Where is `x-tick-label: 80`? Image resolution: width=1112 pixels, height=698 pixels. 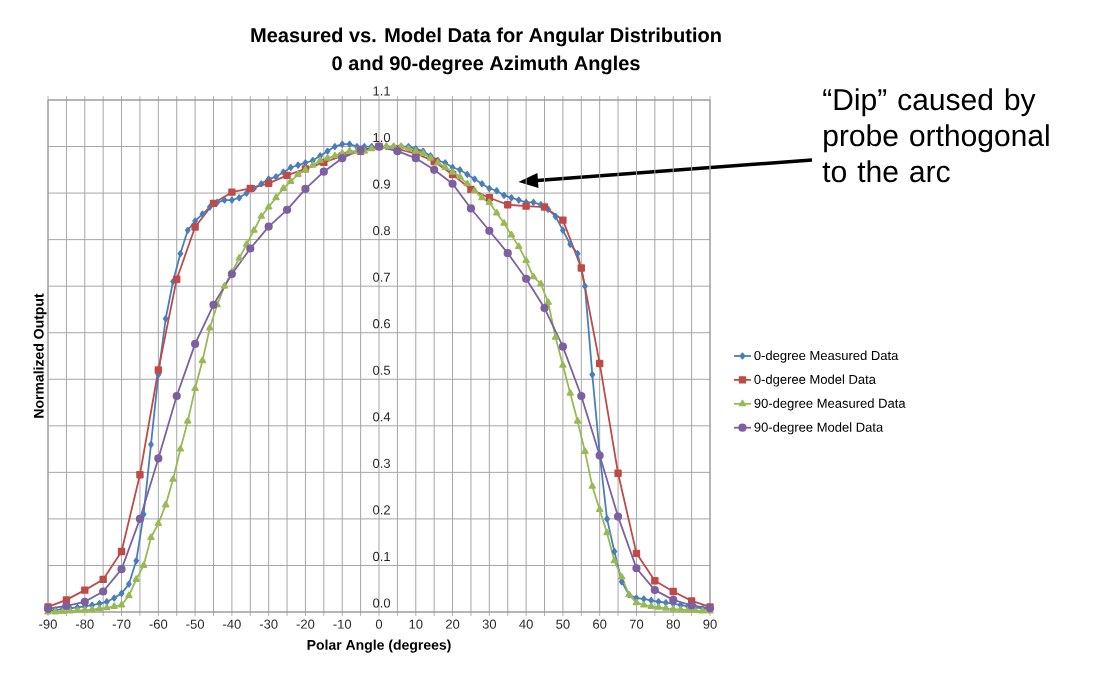 x-tick-label: 80 is located at coordinates (673, 624).